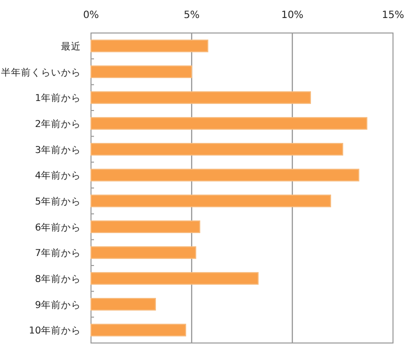  What do you see at coordinates (57, 124) in the screenshot?
I see `y-tick-label: 2年前から` at bounding box center [57, 124].